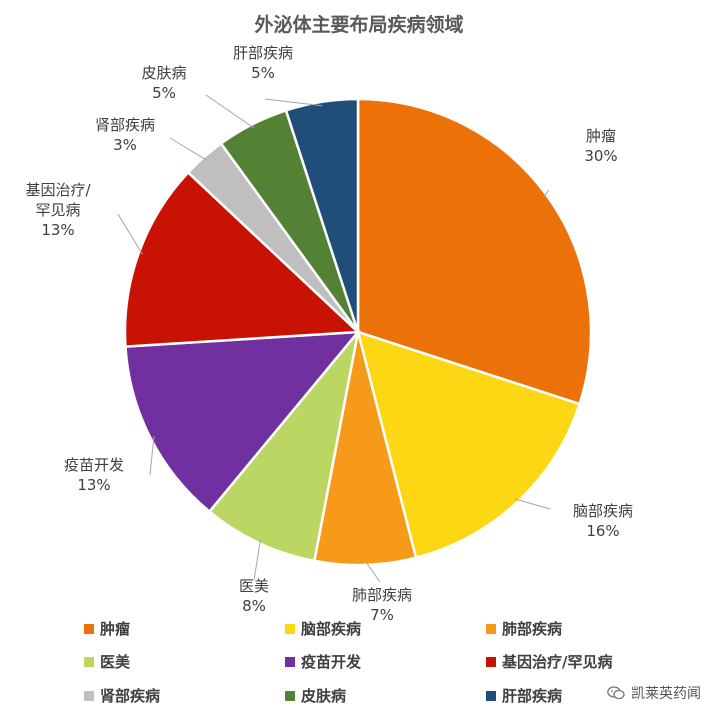  What do you see at coordinates (382, 615) in the screenshot?
I see `data-label-value: 7%` at bounding box center [382, 615].